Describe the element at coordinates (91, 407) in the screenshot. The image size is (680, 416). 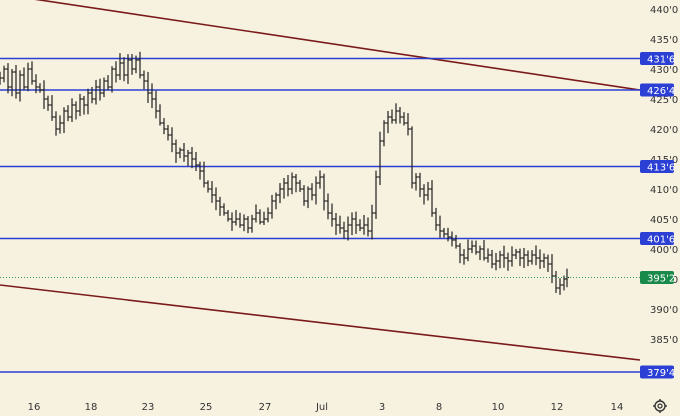
I see `x-tick-label: 18` at that location.